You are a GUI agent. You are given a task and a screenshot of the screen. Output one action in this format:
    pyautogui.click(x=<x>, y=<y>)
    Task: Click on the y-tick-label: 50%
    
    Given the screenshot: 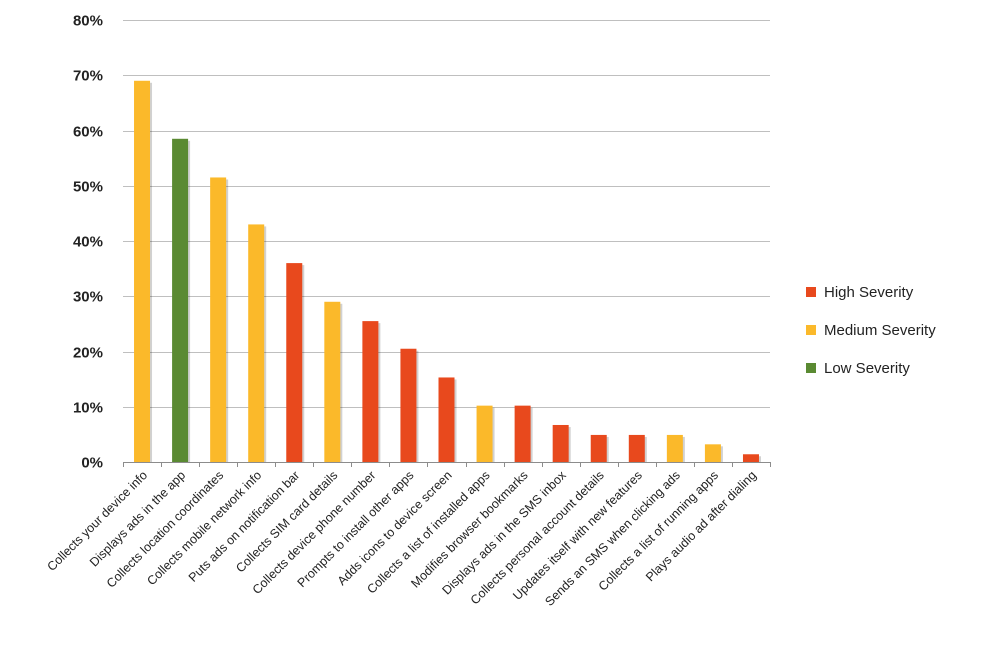 What is the action you would take?
    pyautogui.click(x=88, y=187)
    